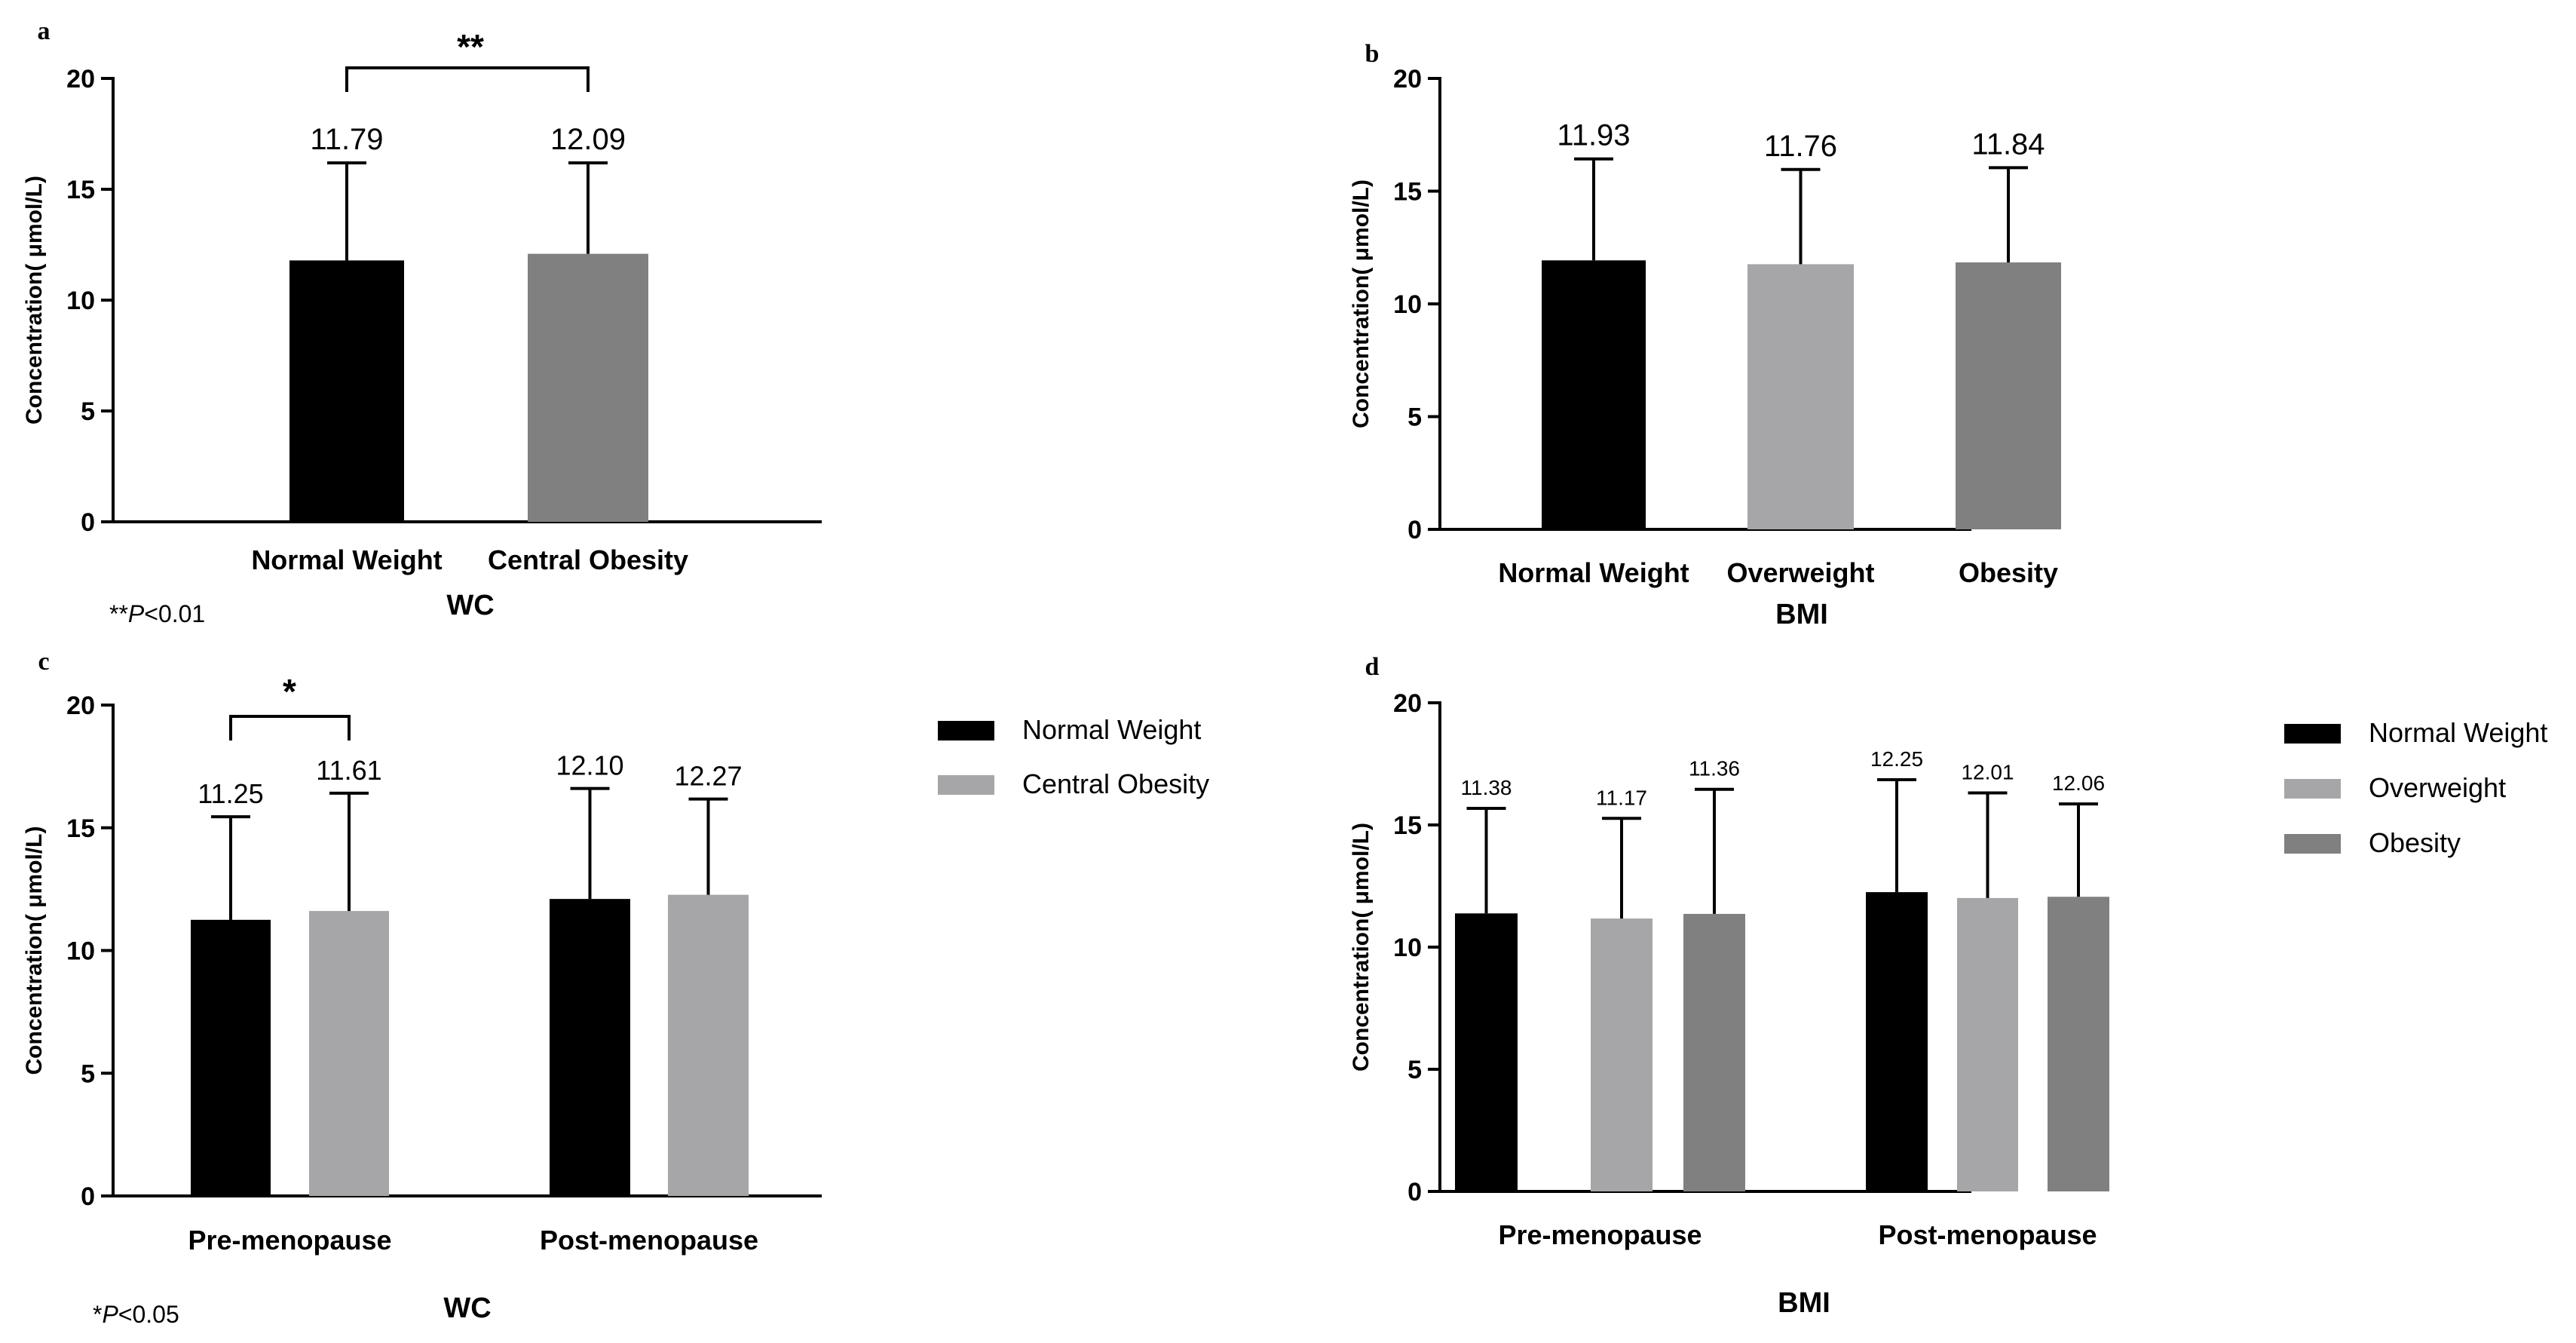 This screenshot has height=1343, width=2576. I want to click on x-tick-label: Obesity, so click(2008, 572).